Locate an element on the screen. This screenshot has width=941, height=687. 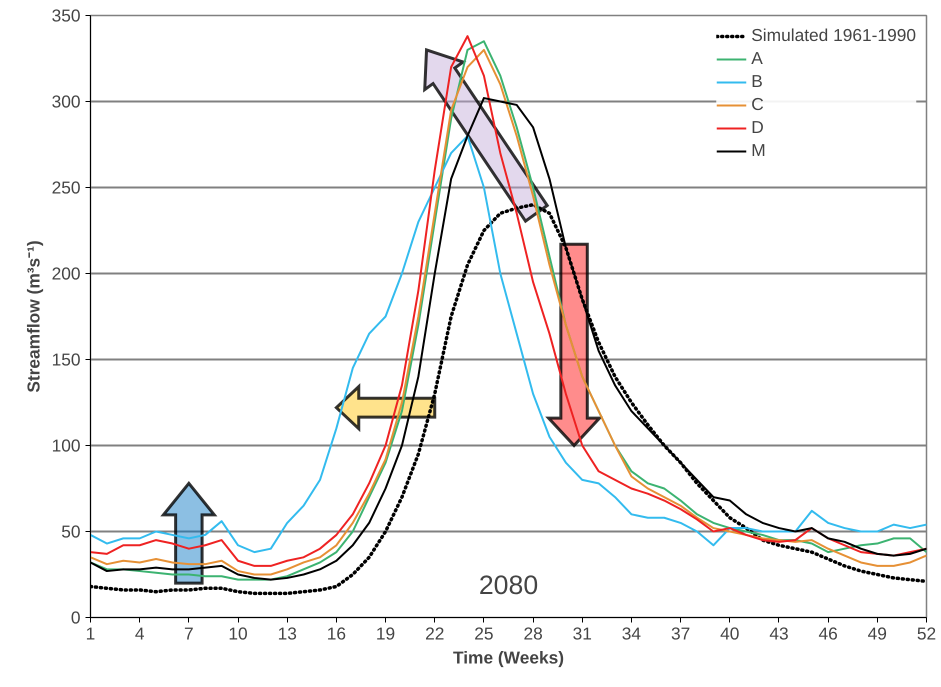
legend-label: C is located at coordinates (758, 104).